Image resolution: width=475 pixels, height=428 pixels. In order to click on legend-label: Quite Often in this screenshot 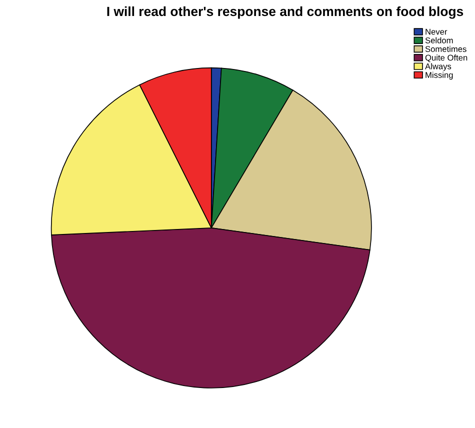, I will do `click(446, 58)`.